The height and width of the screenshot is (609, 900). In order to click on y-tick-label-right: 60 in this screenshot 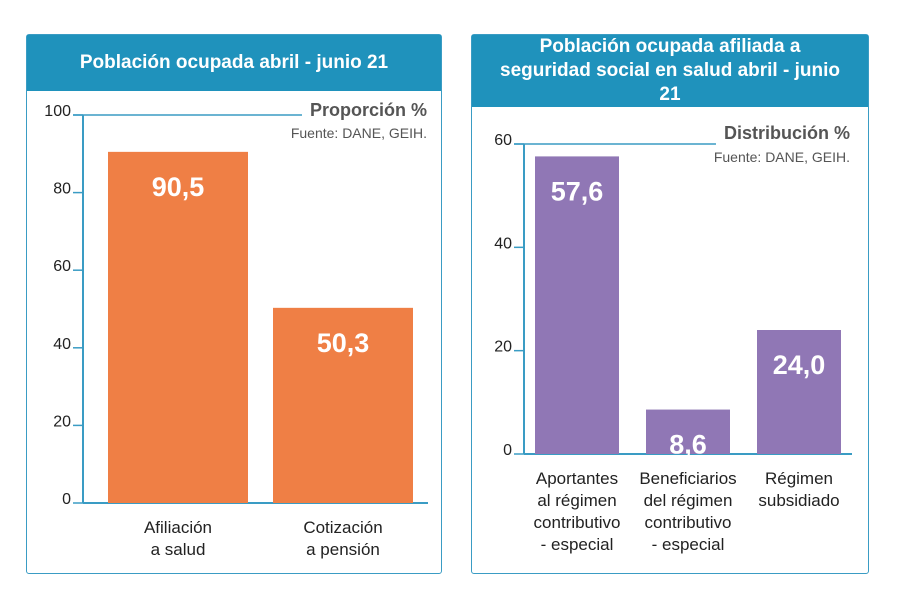, I will do `click(503, 140)`.